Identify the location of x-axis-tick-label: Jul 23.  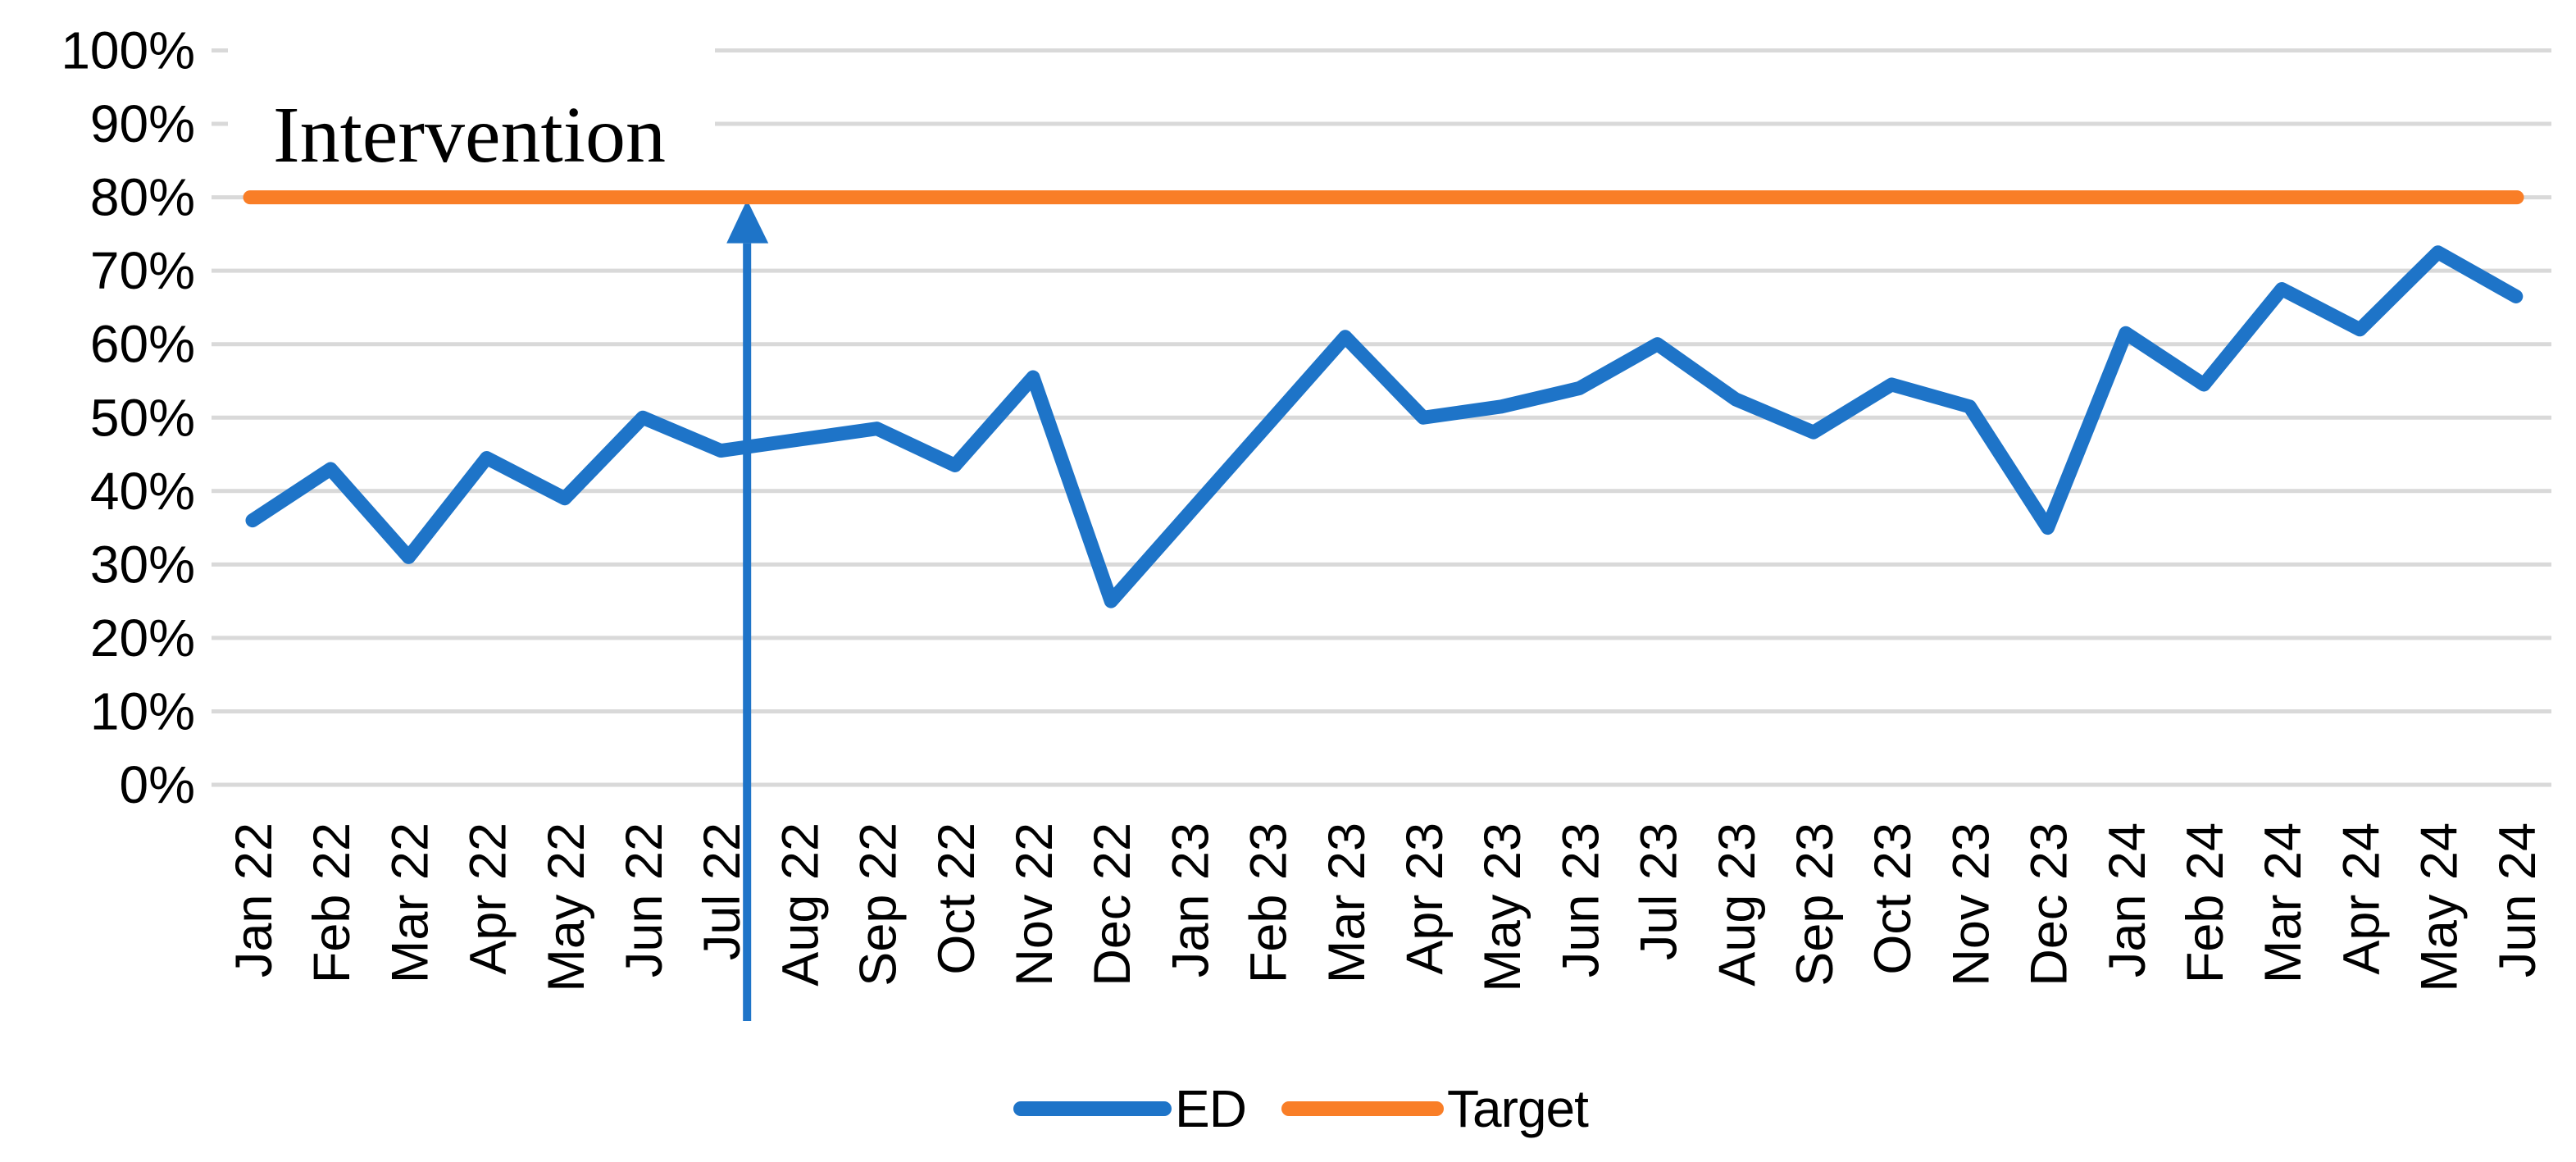
(1659, 891).